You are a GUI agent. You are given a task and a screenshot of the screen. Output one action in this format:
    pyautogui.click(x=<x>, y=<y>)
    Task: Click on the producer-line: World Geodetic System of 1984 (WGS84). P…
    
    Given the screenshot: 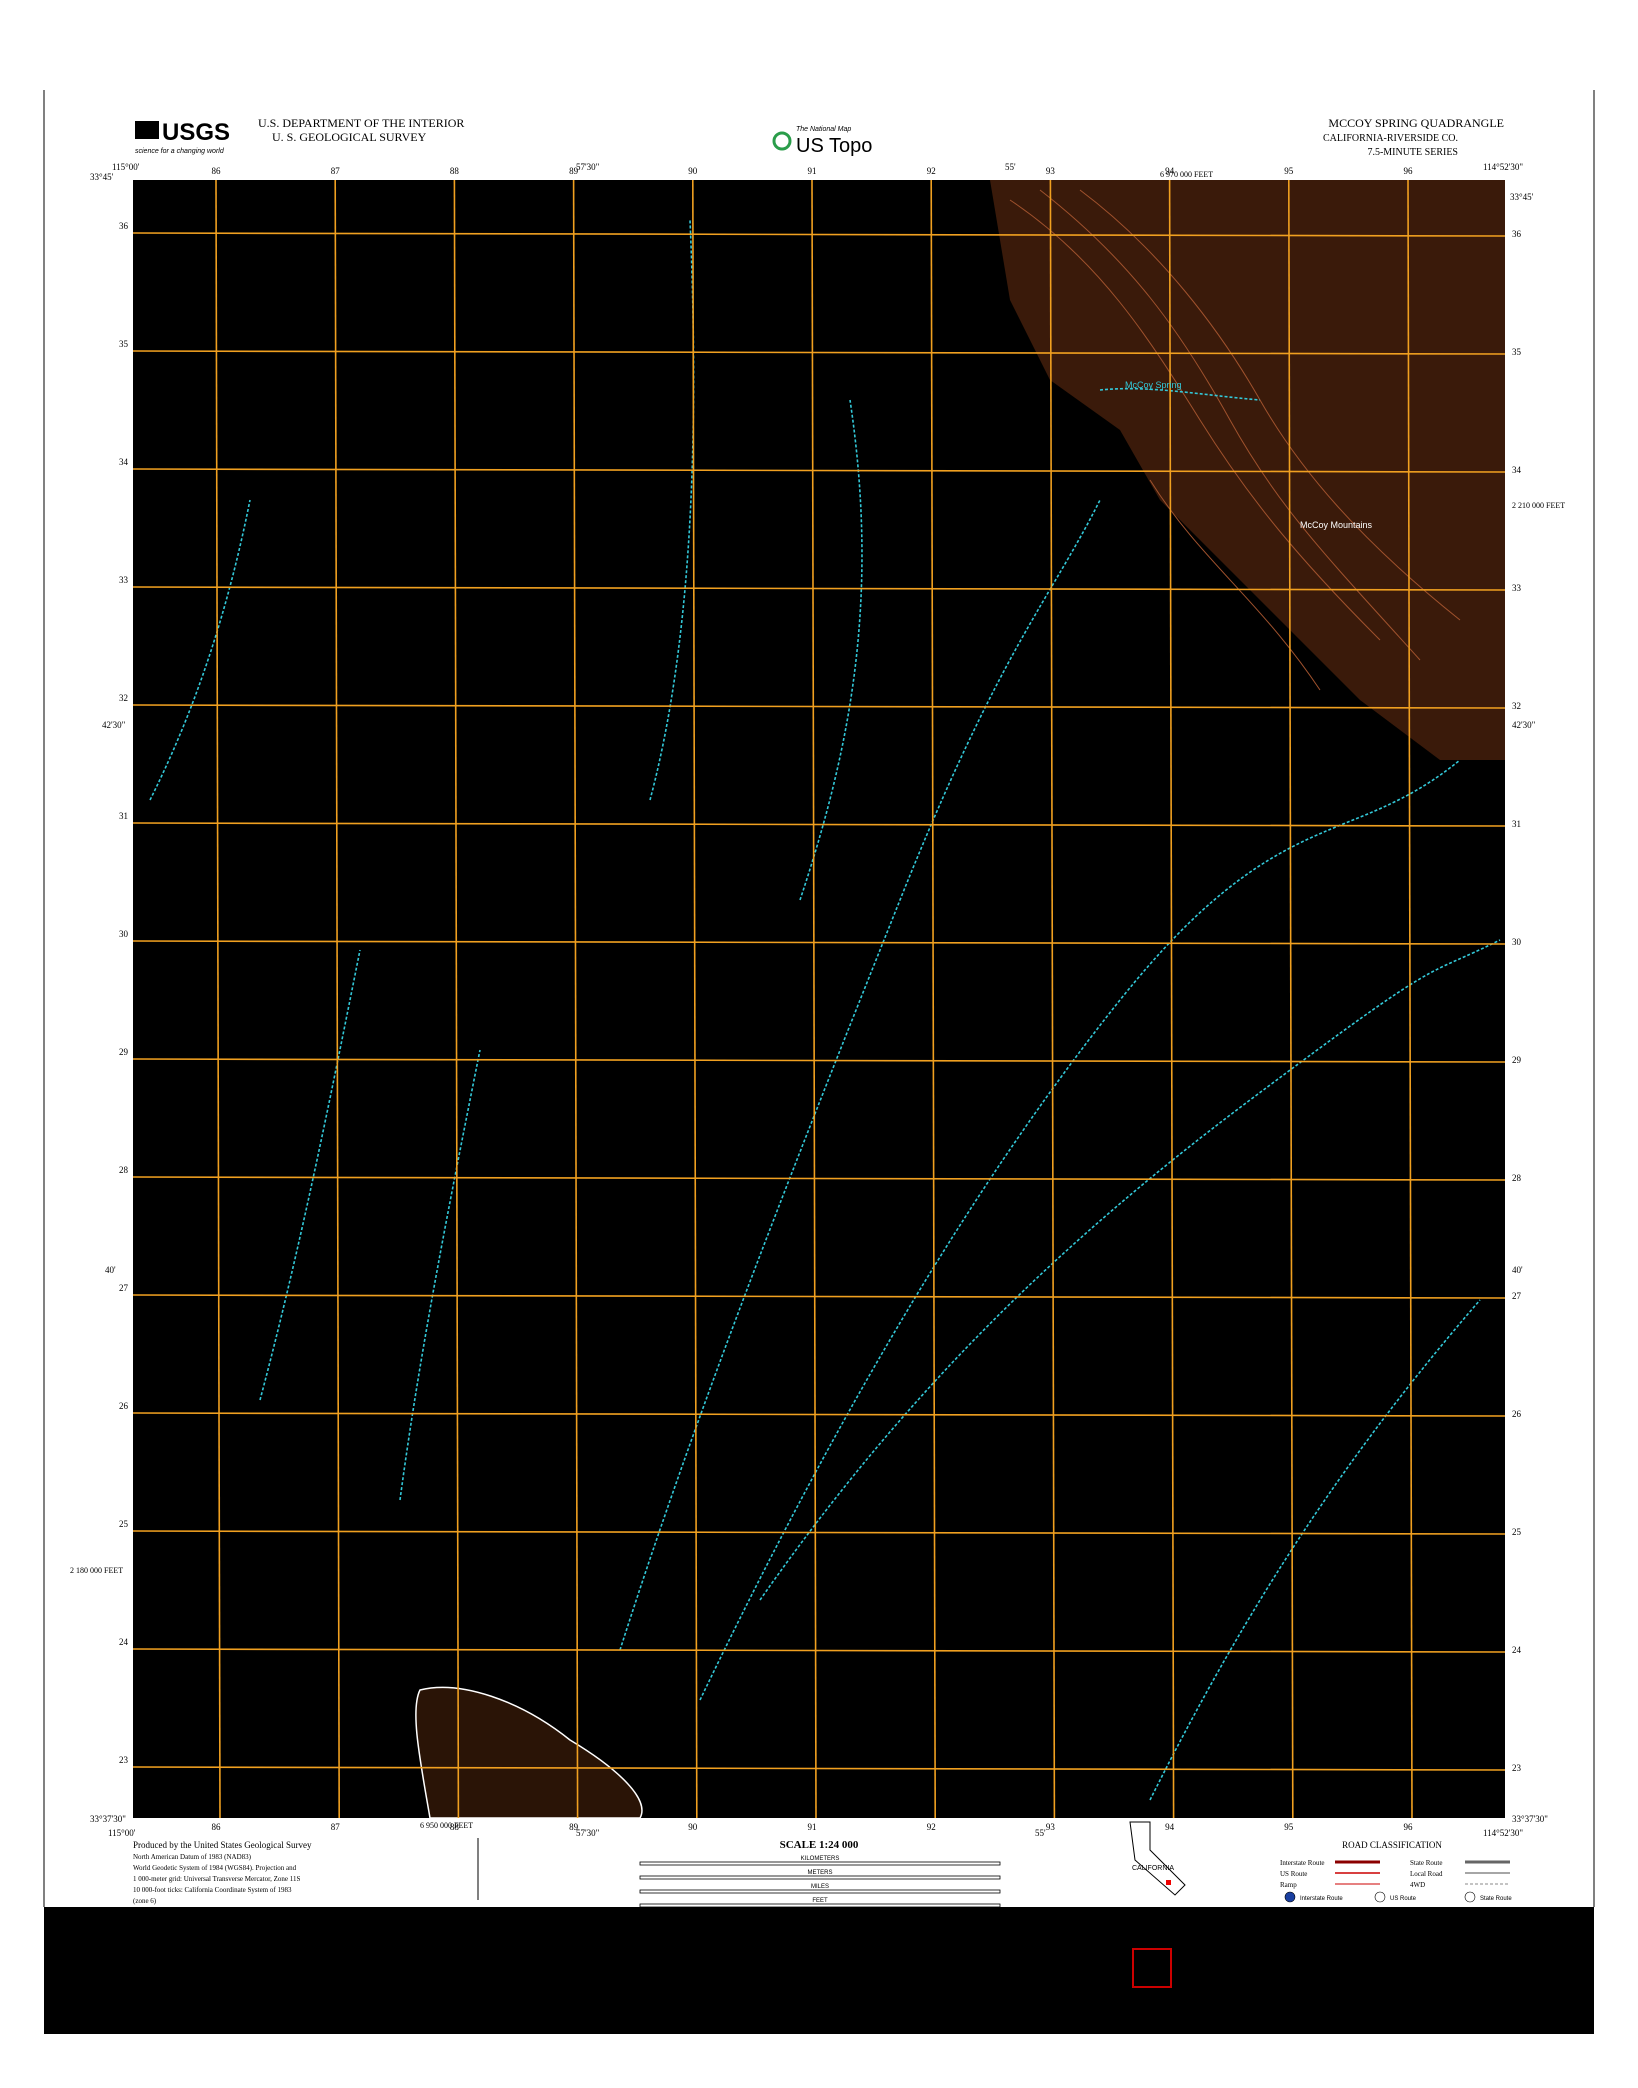 What is the action you would take?
    pyautogui.click(x=215, y=1868)
    